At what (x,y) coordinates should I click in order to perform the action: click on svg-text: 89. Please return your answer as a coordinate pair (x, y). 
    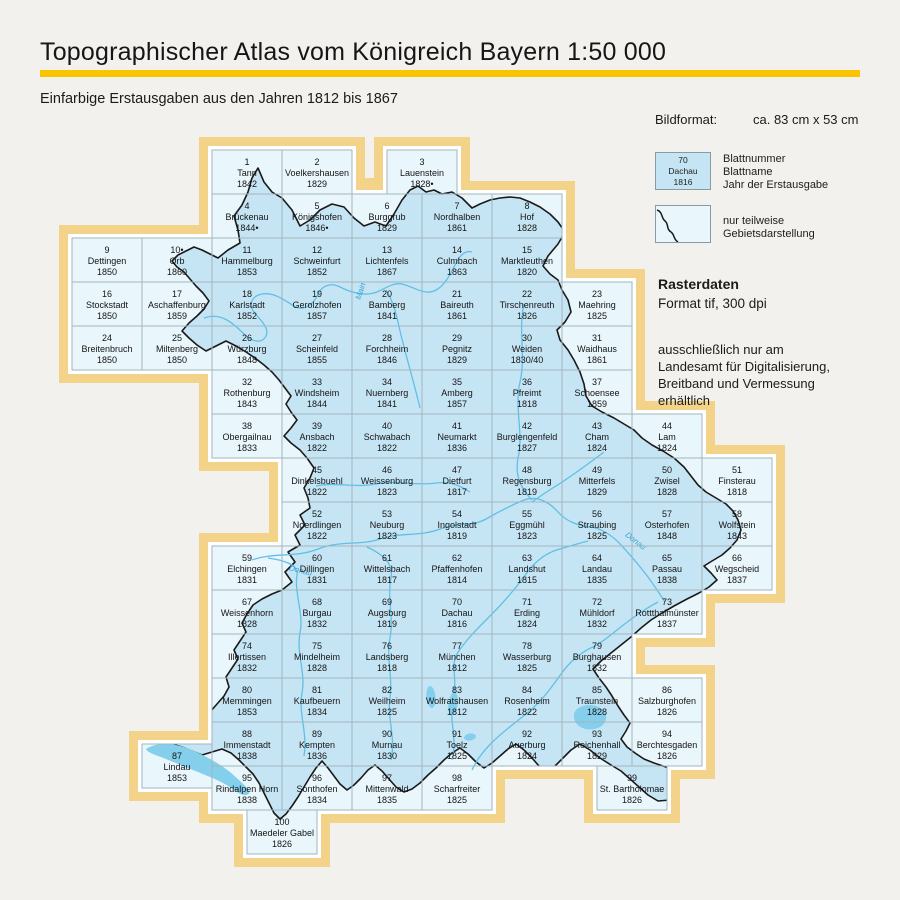
    Looking at the image, I should click on (317, 734).